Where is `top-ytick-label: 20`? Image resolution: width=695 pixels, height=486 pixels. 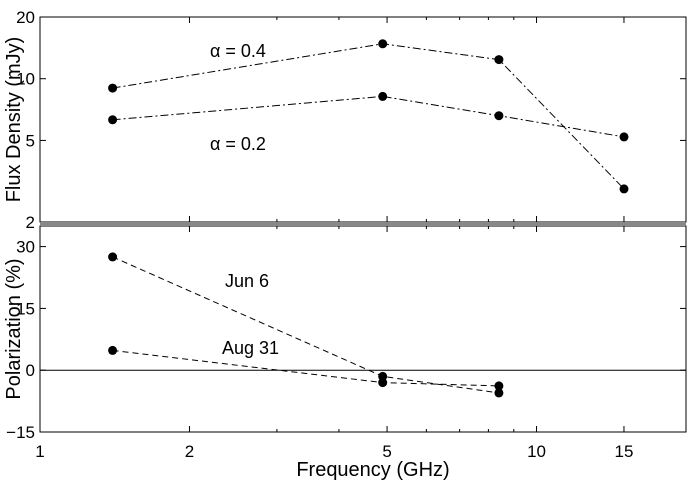
top-ytick-label: 20 is located at coordinates (25, 17).